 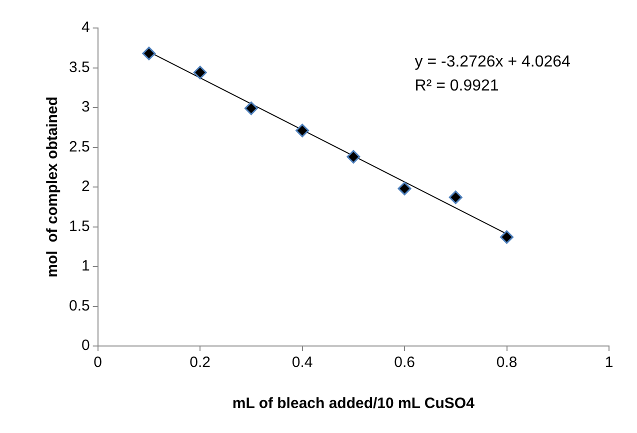 What do you see at coordinates (86, 345) in the screenshot?
I see `y-tick-label: 0` at bounding box center [86, 345].